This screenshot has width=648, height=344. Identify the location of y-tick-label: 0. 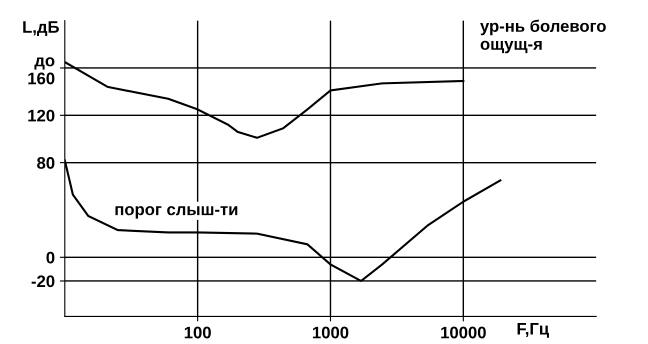
(50, 258).